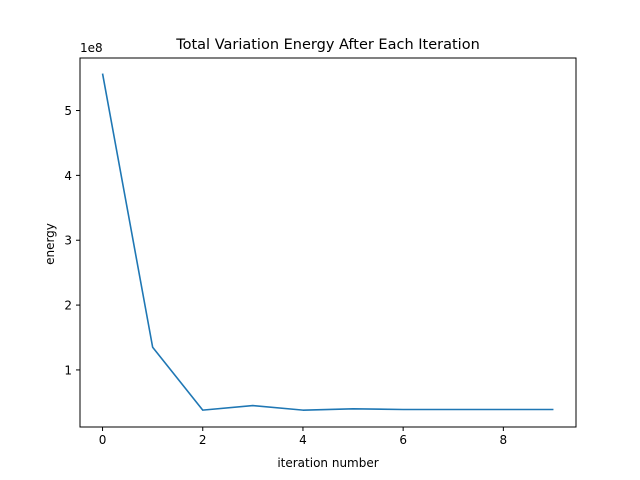  I want to click on y-axis-offset-label: 1e8, so click(91, 48).